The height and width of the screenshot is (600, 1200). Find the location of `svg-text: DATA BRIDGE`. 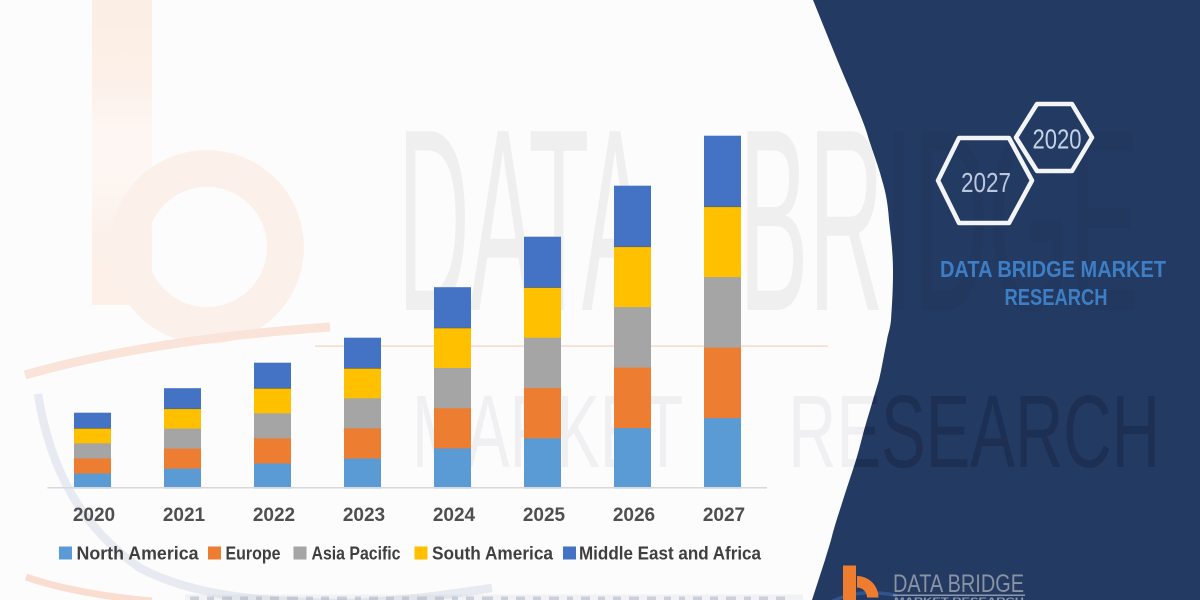

svg-text: DATA BRIDGE is located at coordinates (958, 584).